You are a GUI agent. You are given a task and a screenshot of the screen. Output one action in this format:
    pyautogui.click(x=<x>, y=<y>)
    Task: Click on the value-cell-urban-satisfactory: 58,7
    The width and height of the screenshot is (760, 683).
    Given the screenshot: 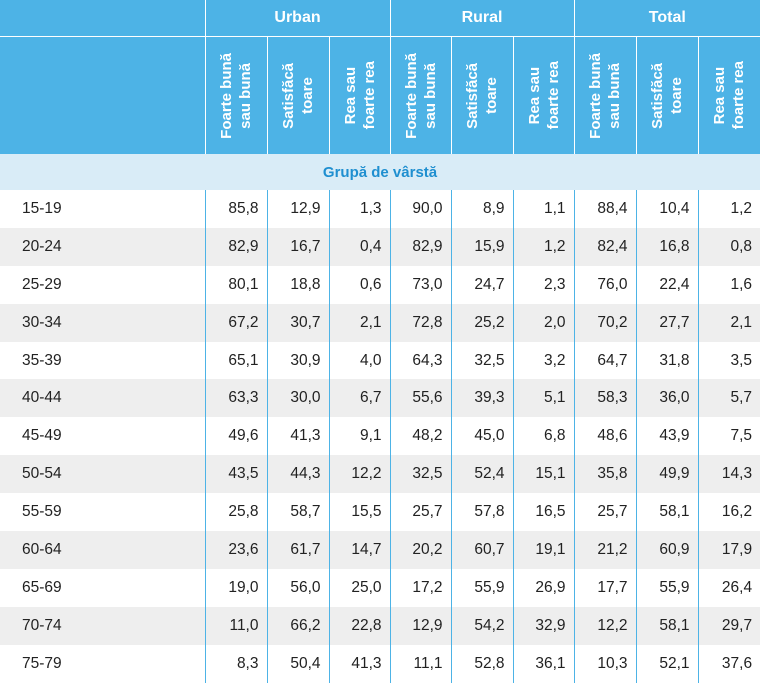 What is the action you would take?
    pyautogui.click(x=297, y=512)
    